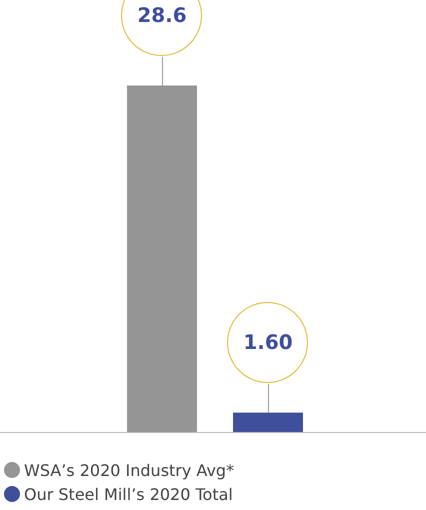 This screenshot has height=510, width=426. Describe the element at coordinates (129, 470) in the screenshot. I see `legend-label: WSA’s 2020 Industry Avg*` at that location.